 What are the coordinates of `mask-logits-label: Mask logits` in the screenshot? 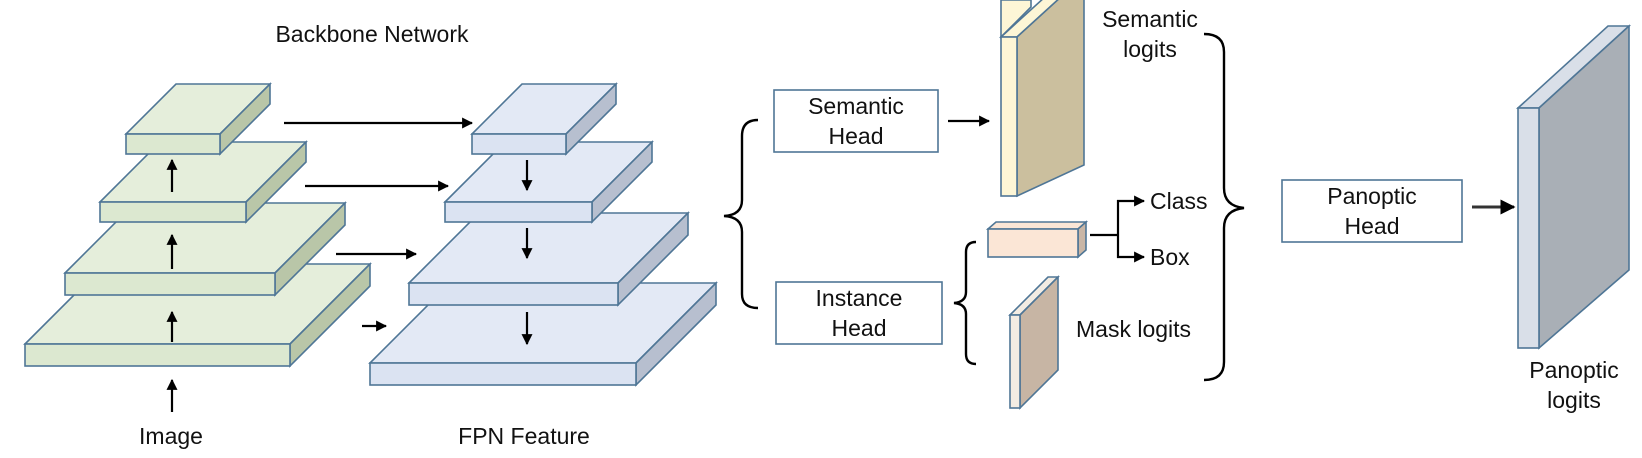 It's located at (1133, 329).